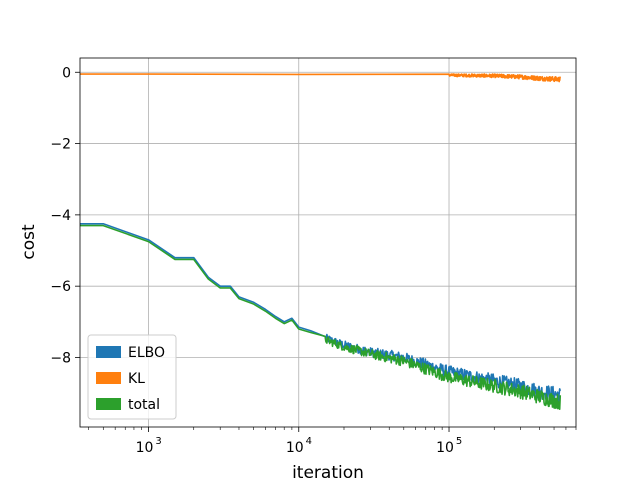 This screenshot has height=480, width=640. I want to click on y-tick-label: −2, so click(60, 145).